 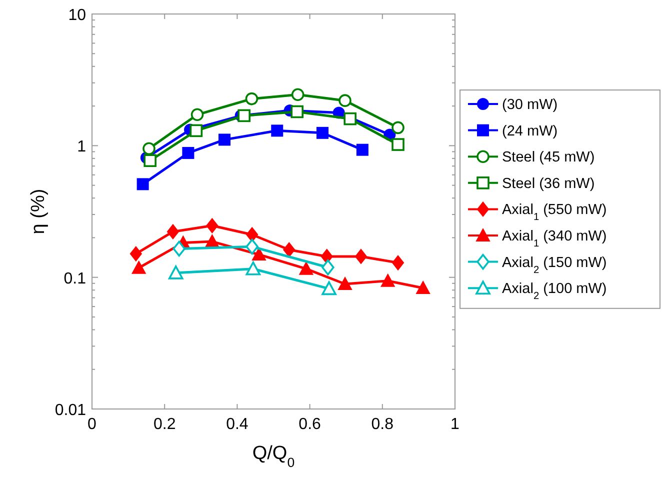 What do you see at coordinates (554, 291) in the screenshot?
I see `legend-label: Axial$_{2}$ (100 mW)` at bounding box center [554, 291].